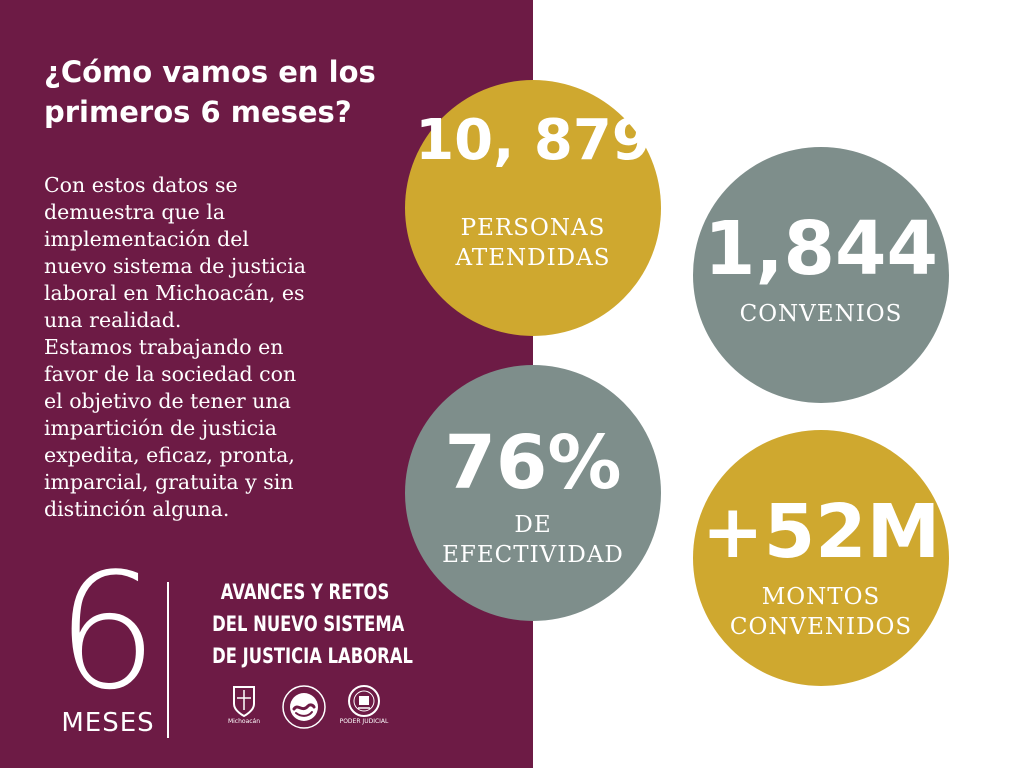 The height and width of the screenshot is (768, 1024). Describe the element at coordinates (533, 258) in the screenshot. I see `stat-label-line: ATENDIDAS` at that location.